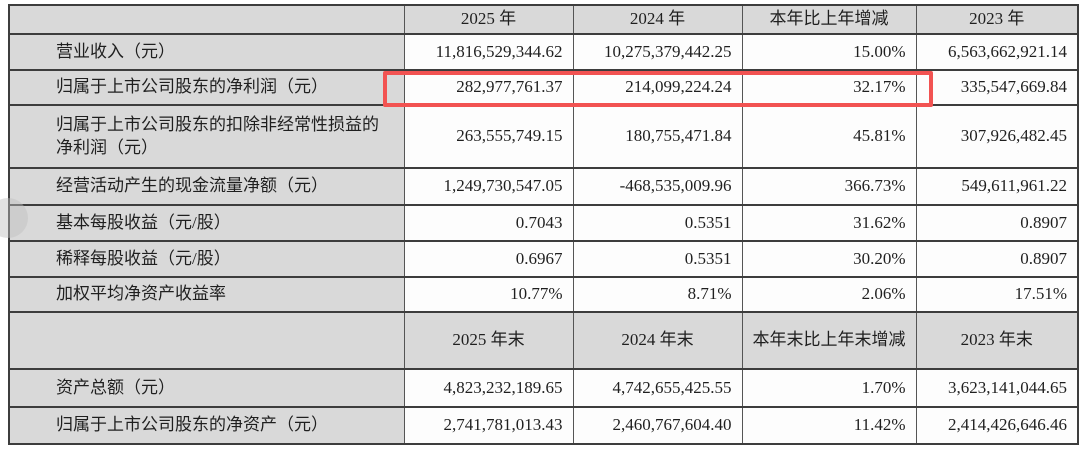 The width and height of the screenshot is (1080, 449). Describe the element at coordinates (206, 223) in the screenshot. I see `row-label: 基本每股收益（元/股）` at that location.